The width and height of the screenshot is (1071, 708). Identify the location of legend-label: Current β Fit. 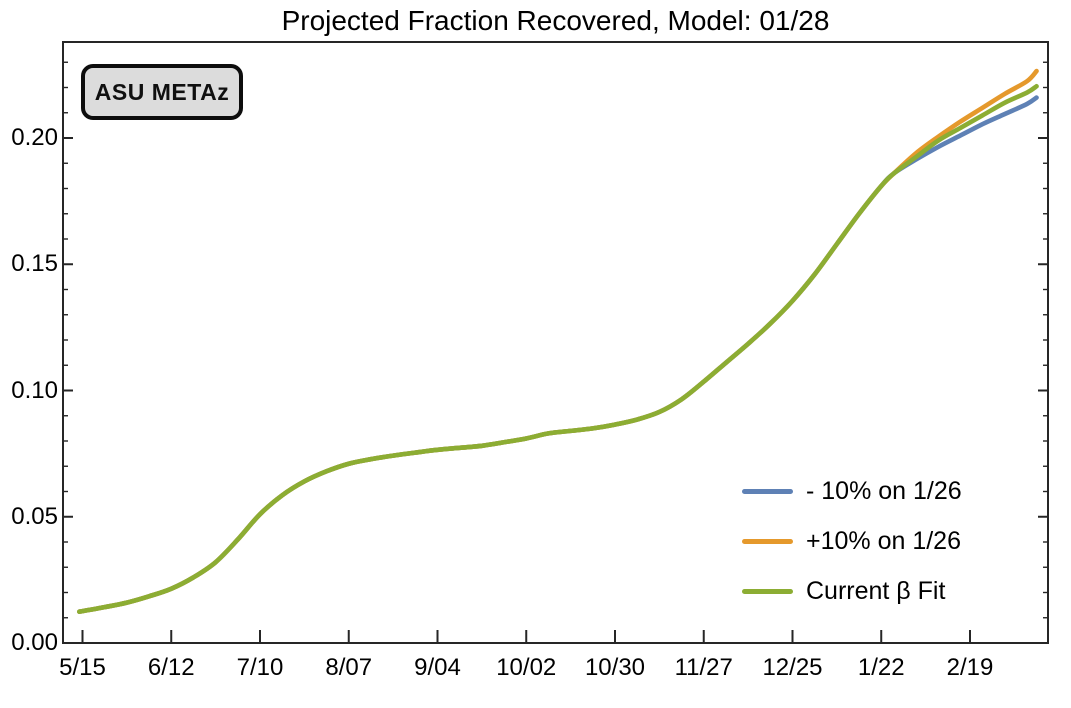
(876, 590).